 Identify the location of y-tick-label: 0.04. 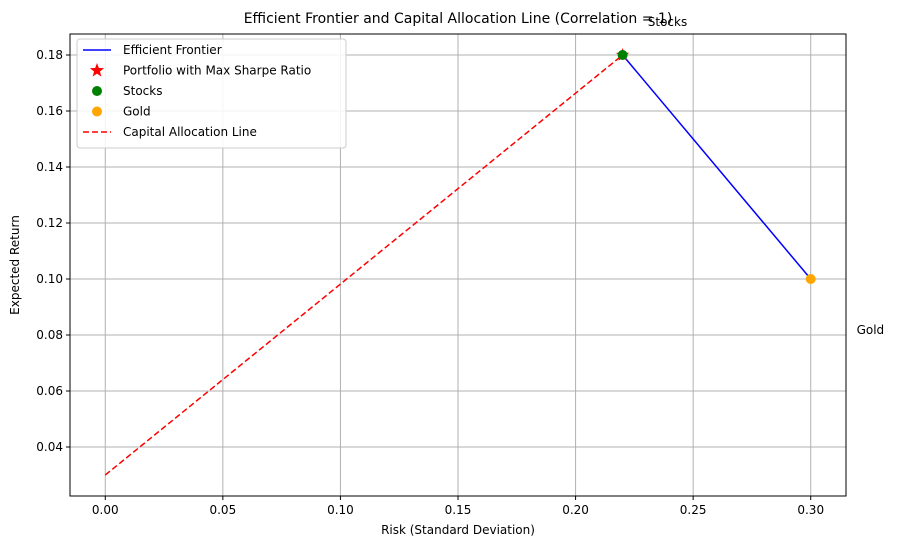
(49, 447).